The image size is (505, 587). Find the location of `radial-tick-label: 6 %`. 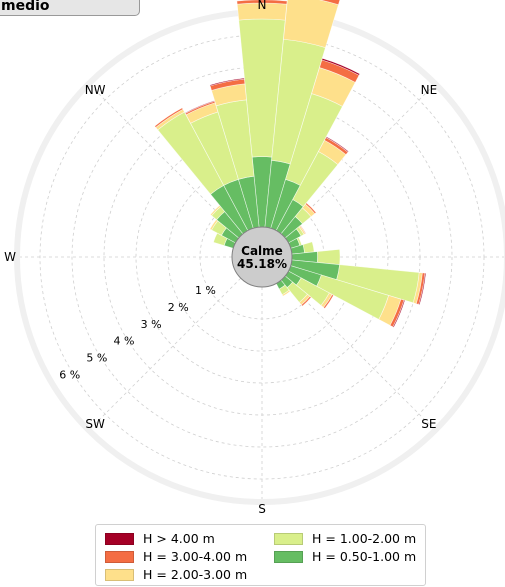

radial-tick-label: 6 % is located at coordinates (69, 375).